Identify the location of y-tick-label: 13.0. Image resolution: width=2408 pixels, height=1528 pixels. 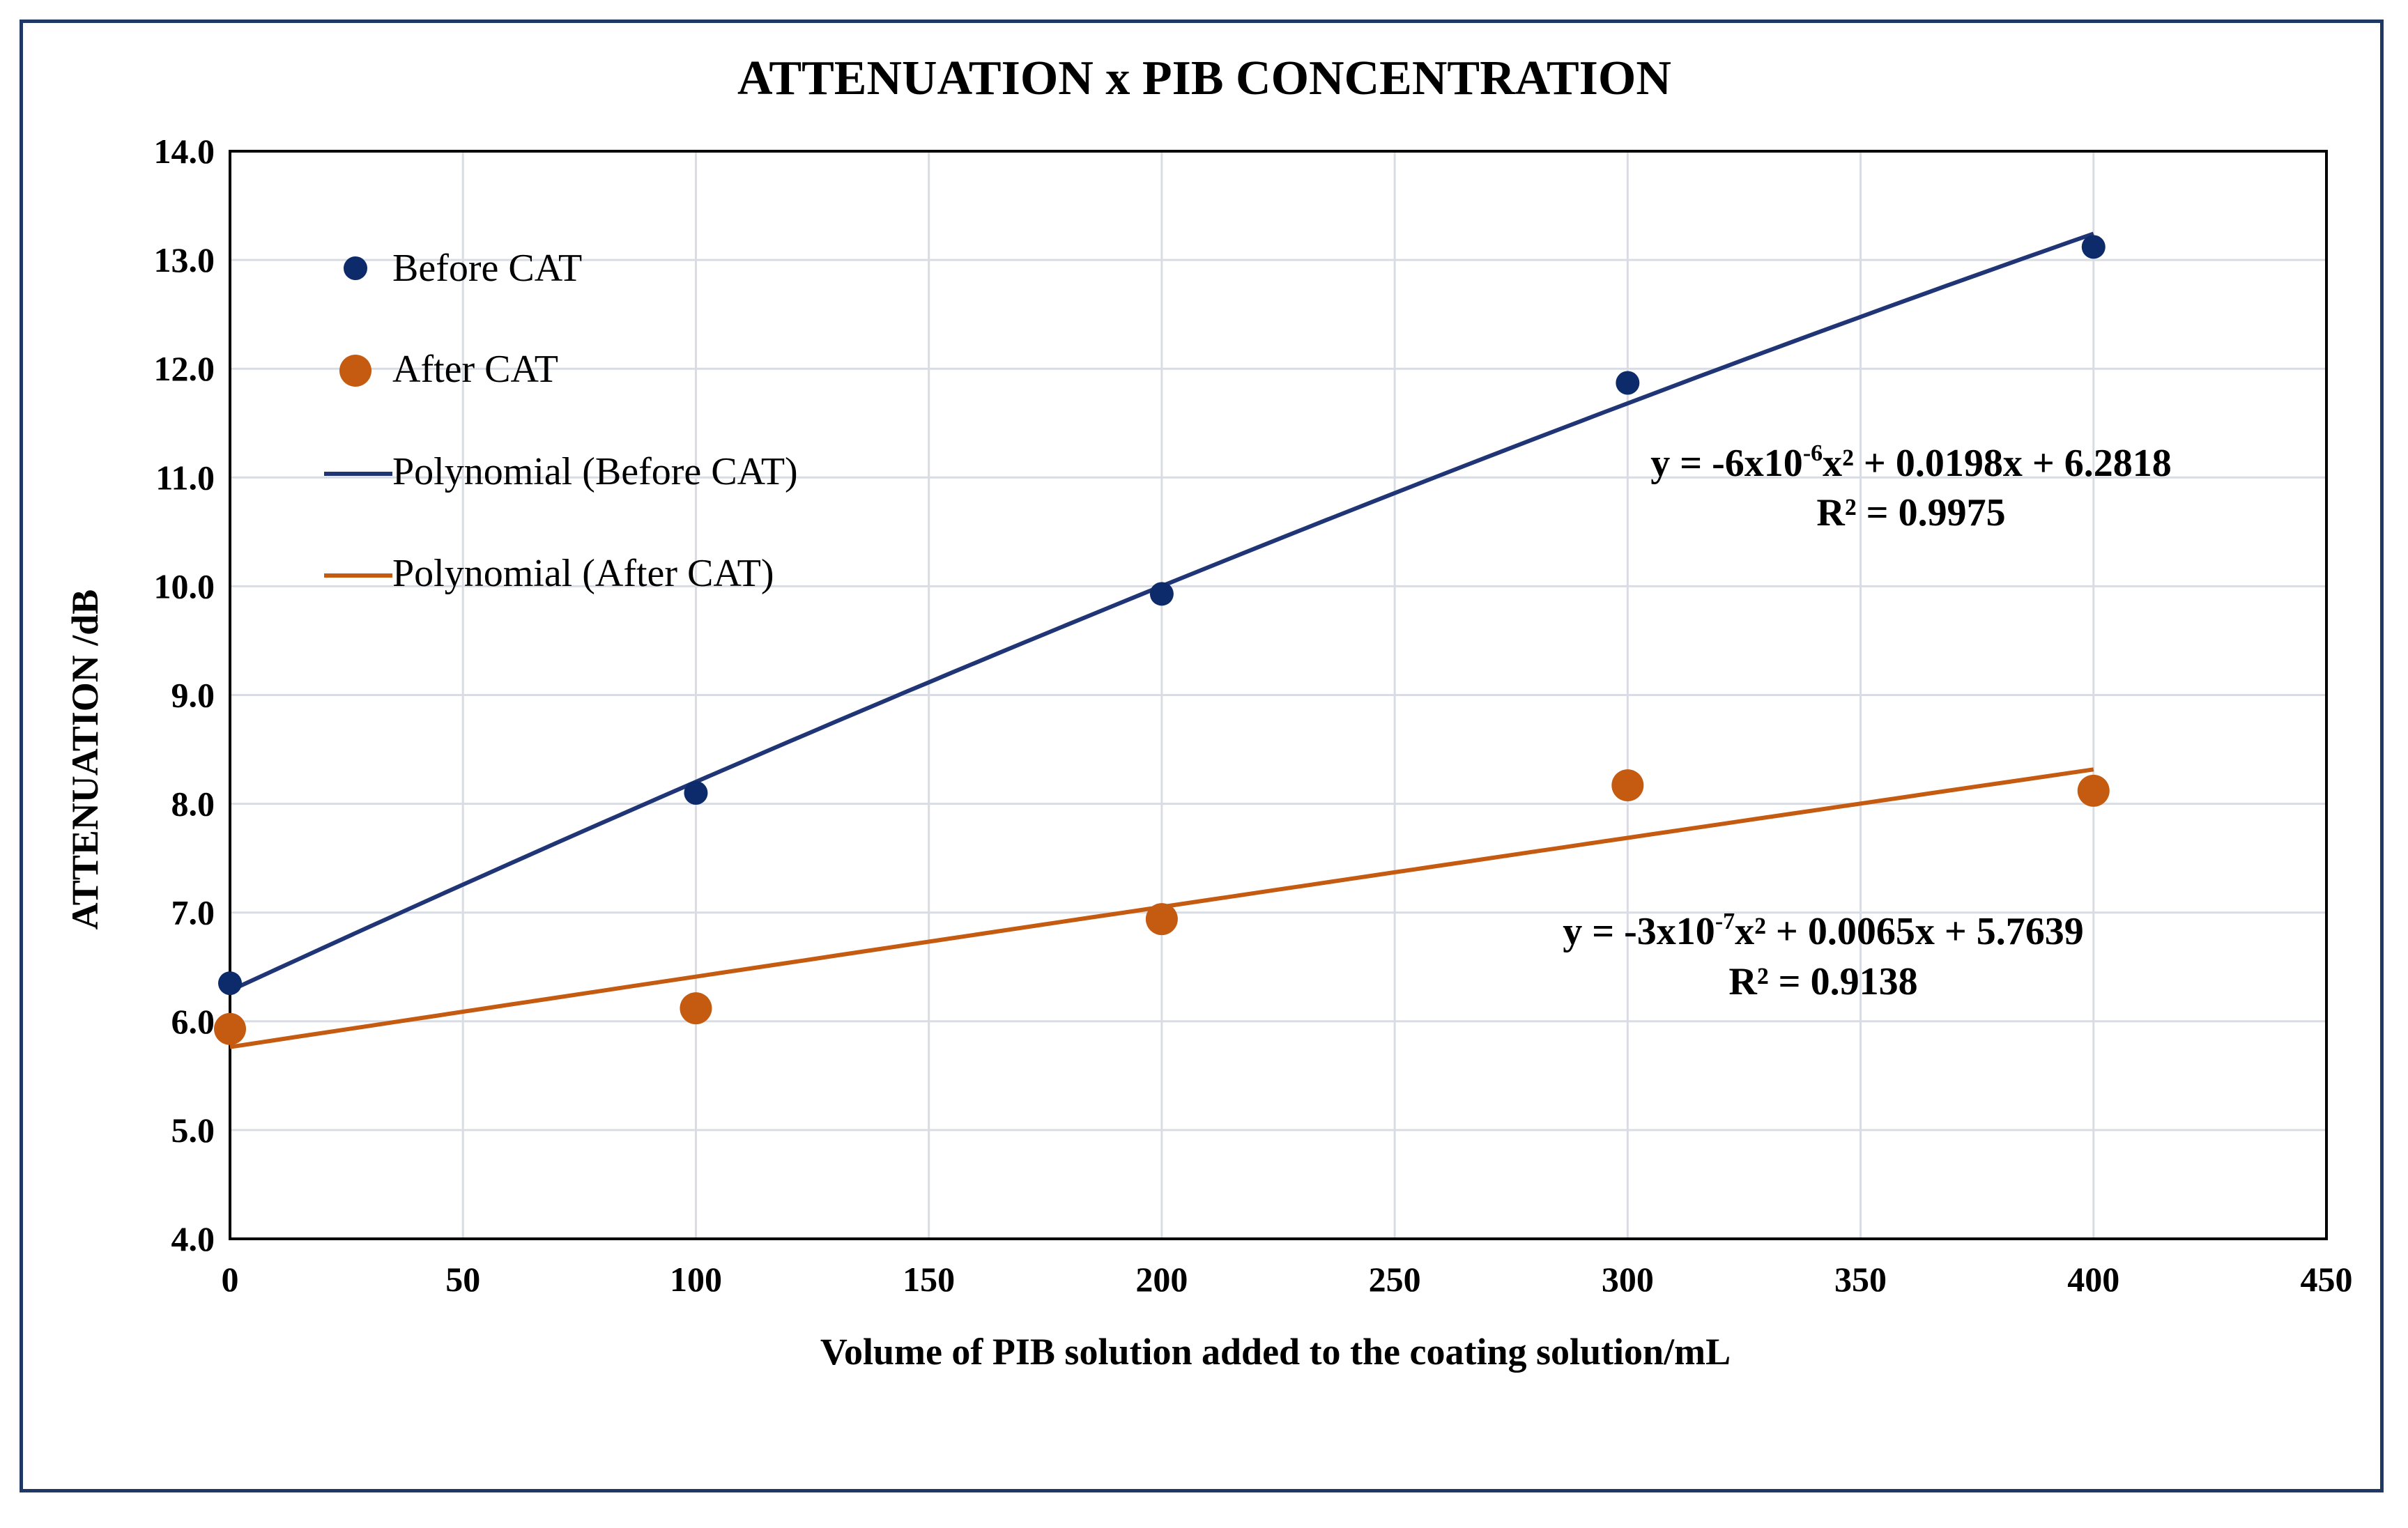
(184, 259).